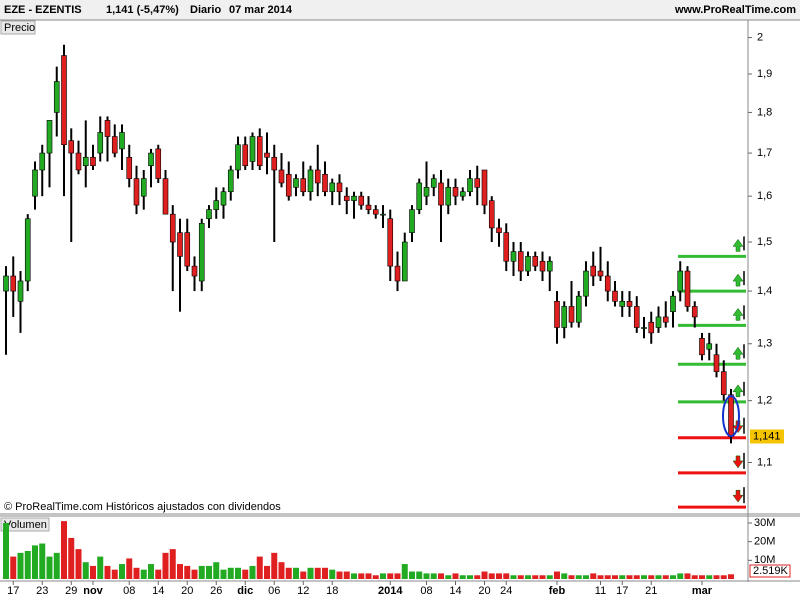  What do you see at coordinates (764, 74) in the screenshot?
I see `y-tick-label: 1,9` at bounding box center [764, 74].